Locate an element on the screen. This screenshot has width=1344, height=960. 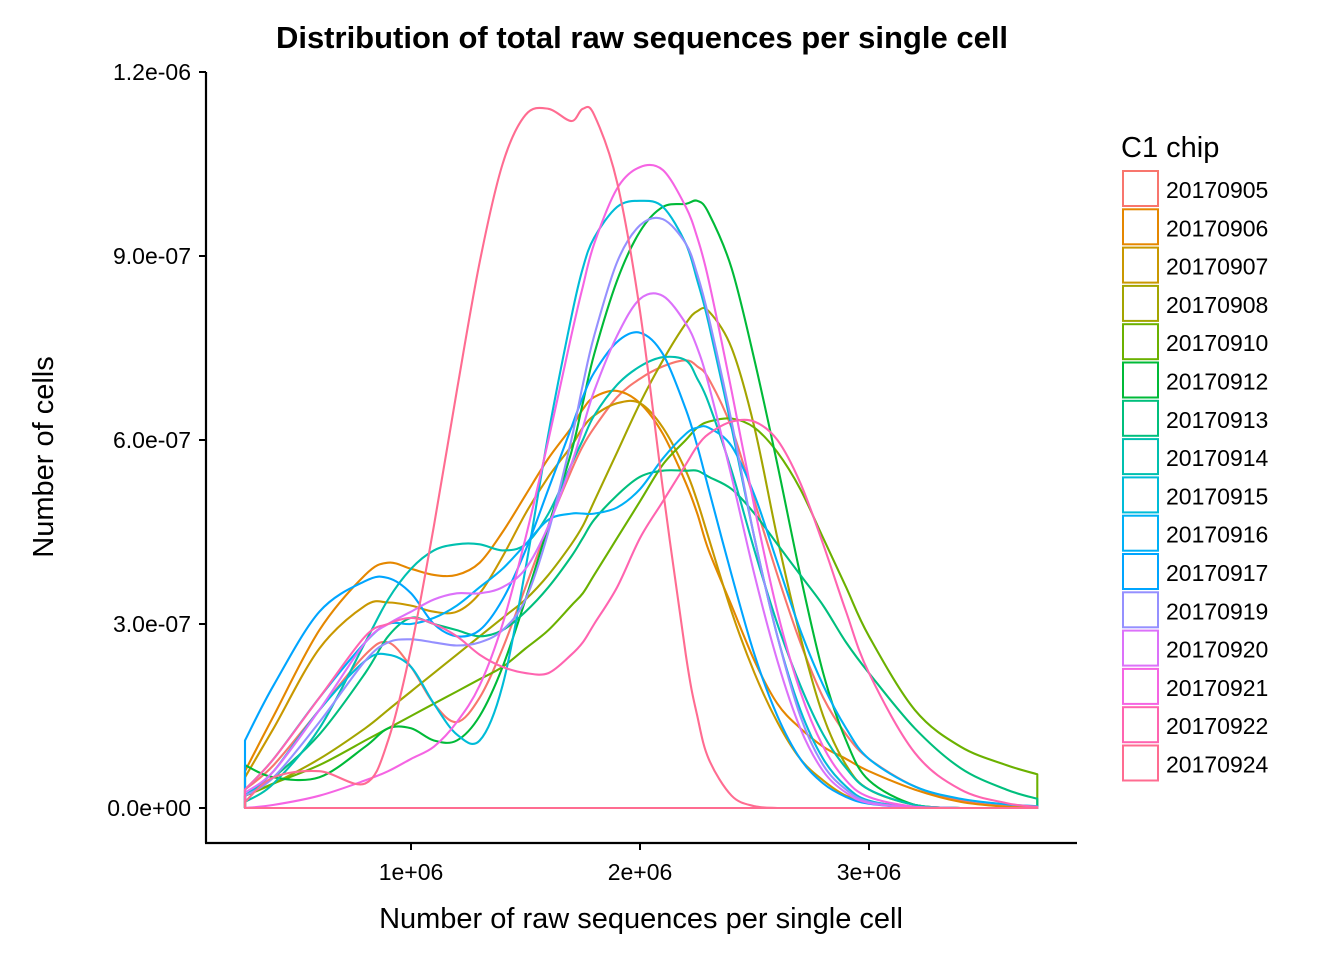
legend-item-20170908: 20170908 is located at coordinates (1195, 303).